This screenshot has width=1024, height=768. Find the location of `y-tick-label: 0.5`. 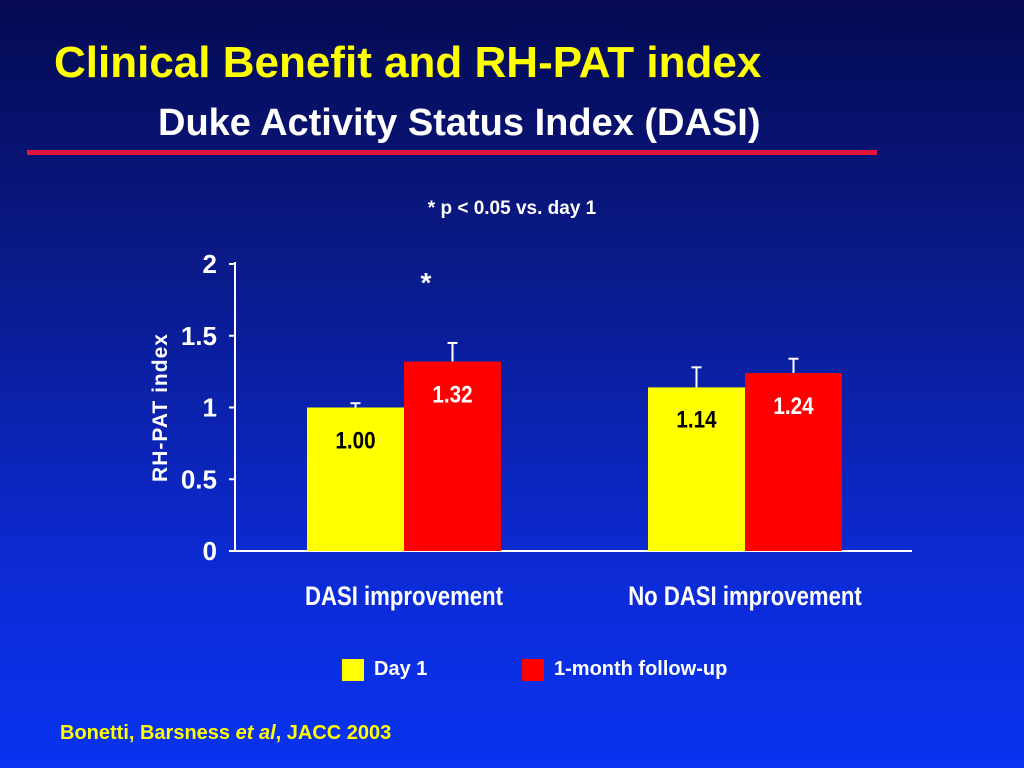

y-tick-label: 0.5 is located at coordinates (199, 479).